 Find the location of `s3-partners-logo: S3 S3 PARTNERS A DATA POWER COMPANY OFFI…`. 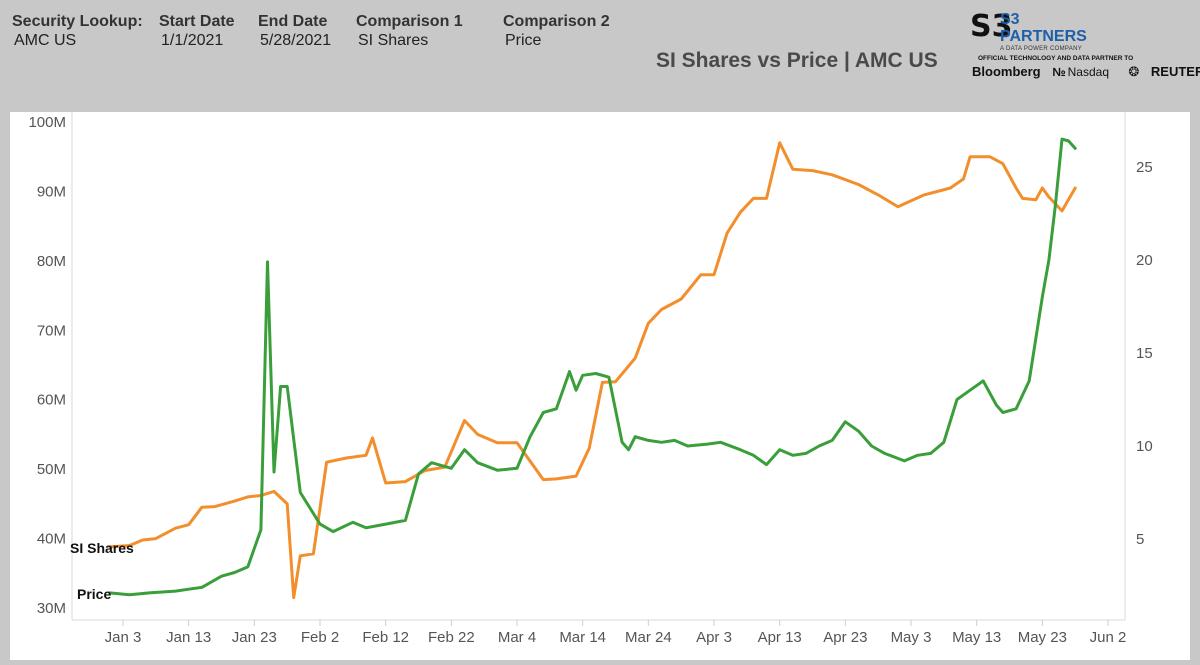

s3-partners-logo: S3 S3 PARTNERS A DATA POWER COMPANY OFFI… is located at coordinates (1085, 48).